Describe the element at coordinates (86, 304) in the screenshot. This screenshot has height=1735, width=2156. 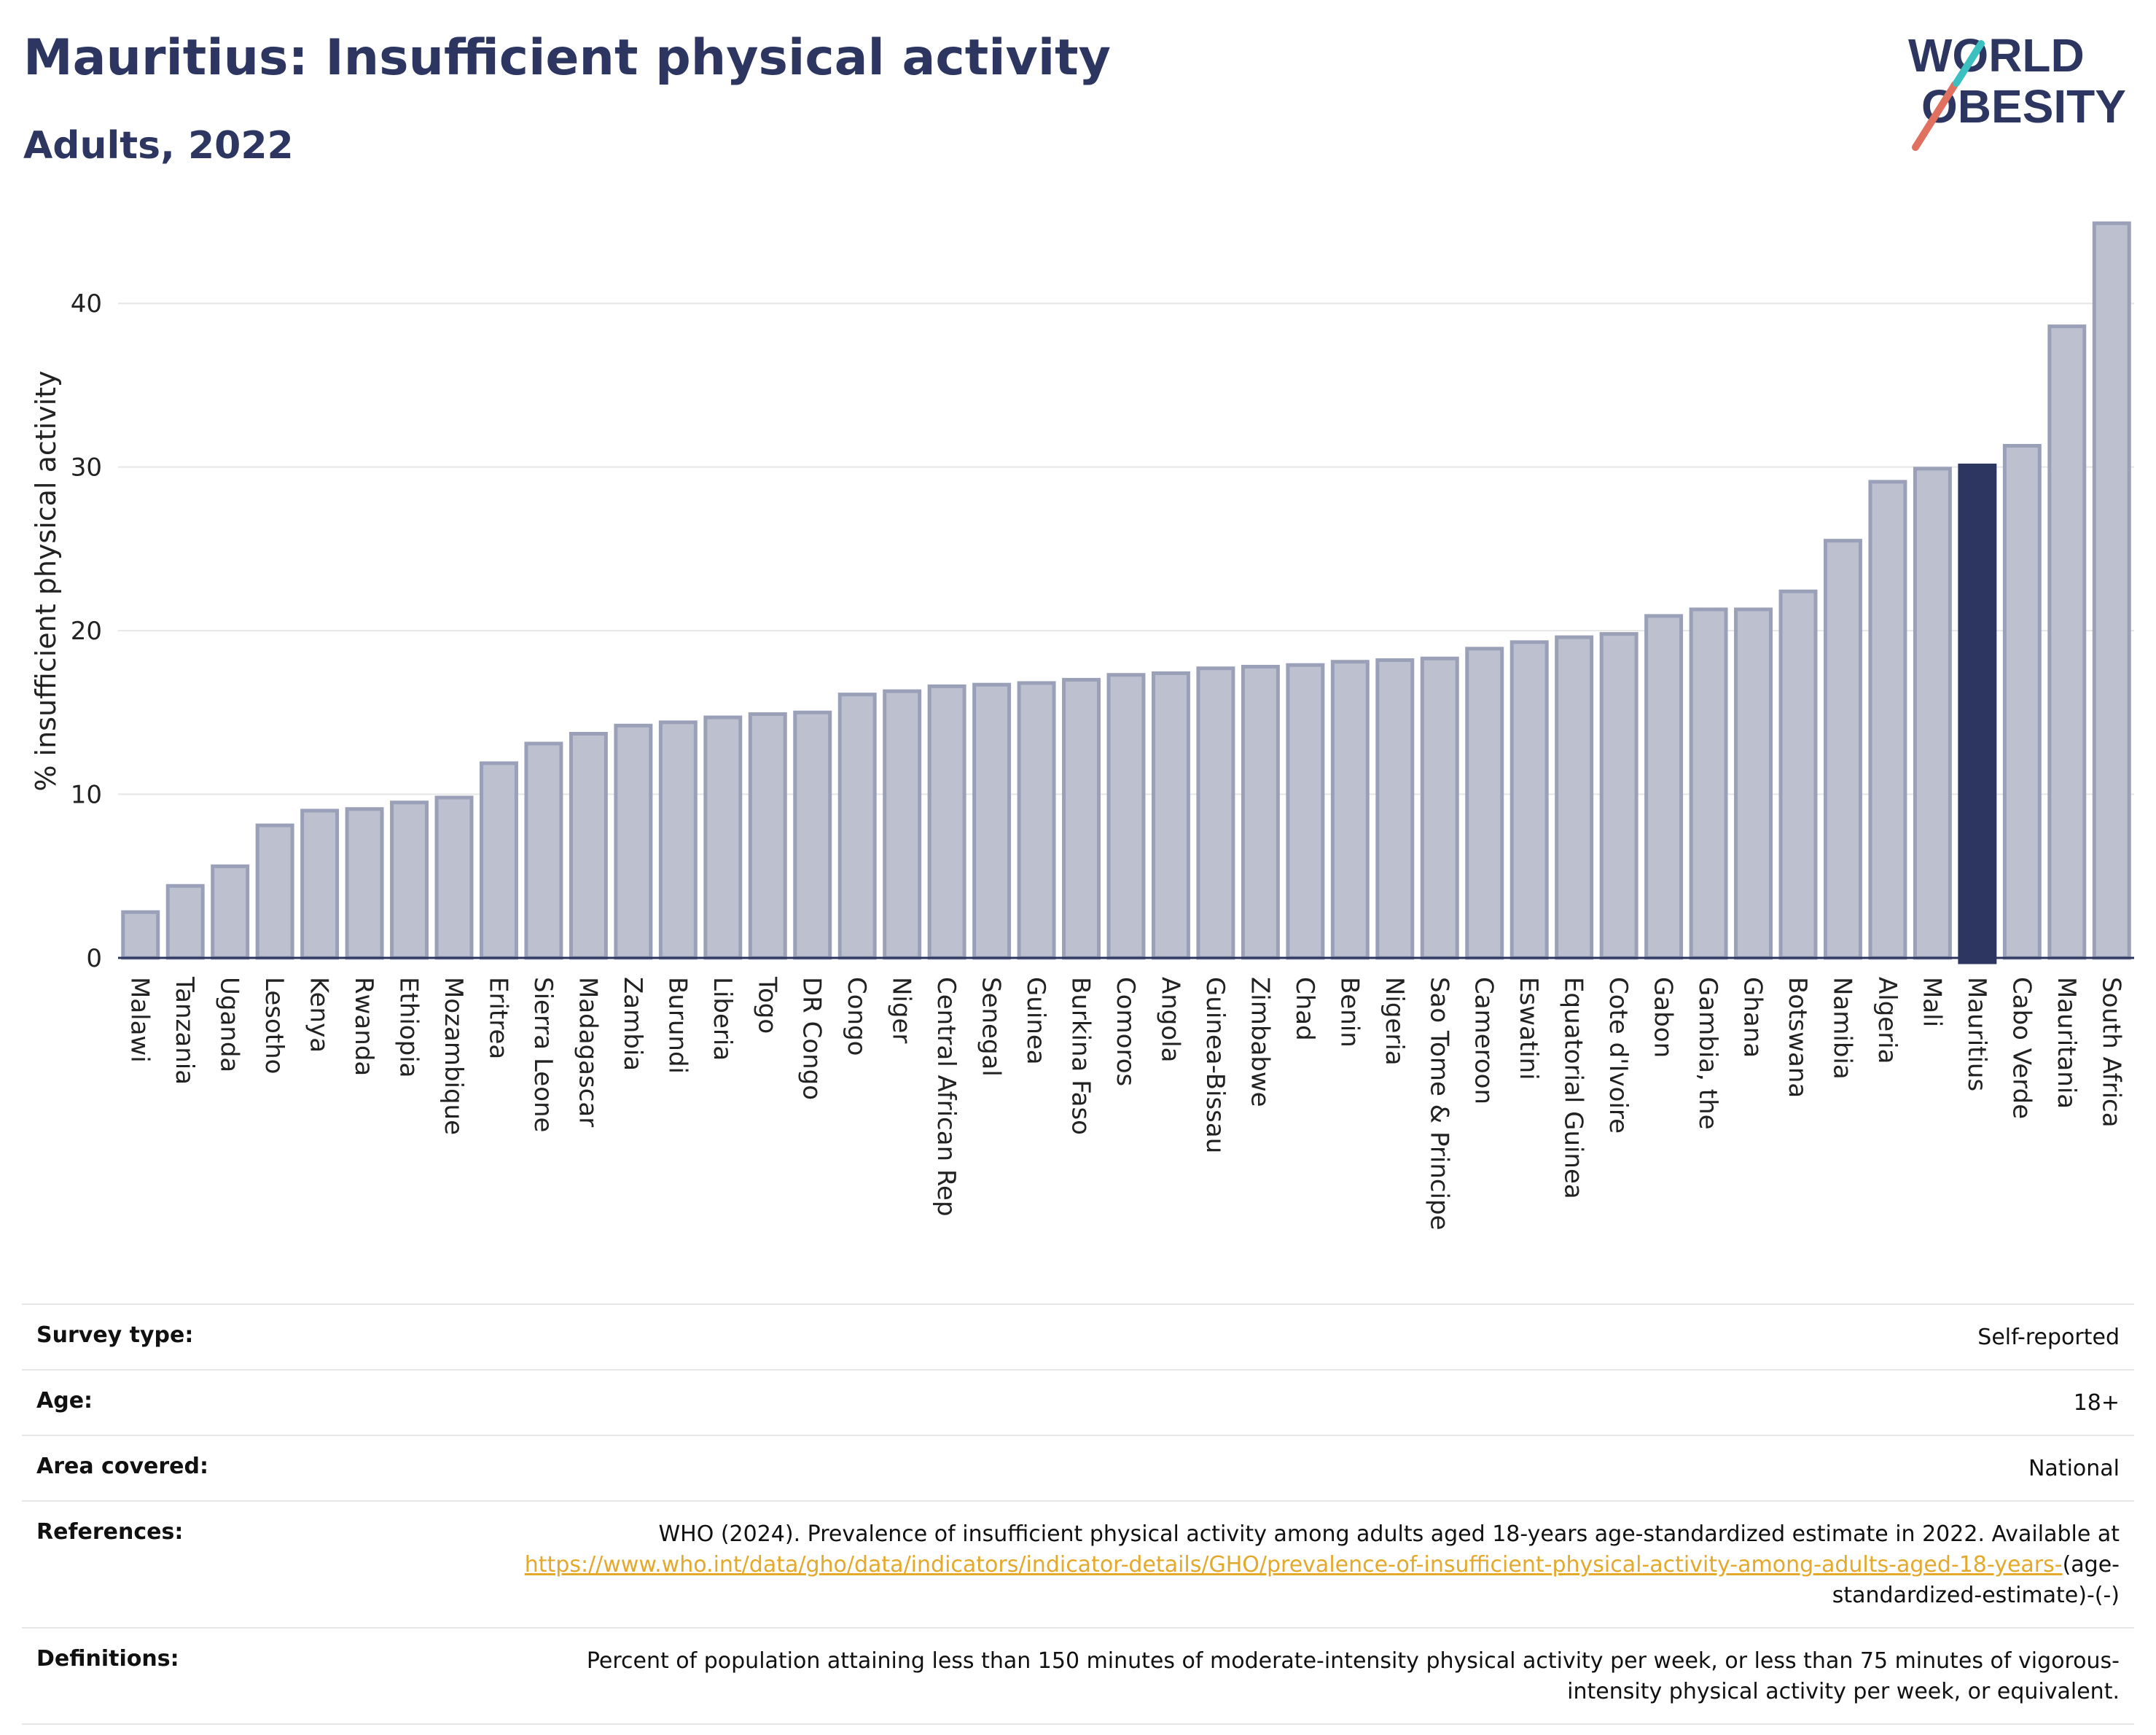
I see `y-tick-label: 40` at that location.